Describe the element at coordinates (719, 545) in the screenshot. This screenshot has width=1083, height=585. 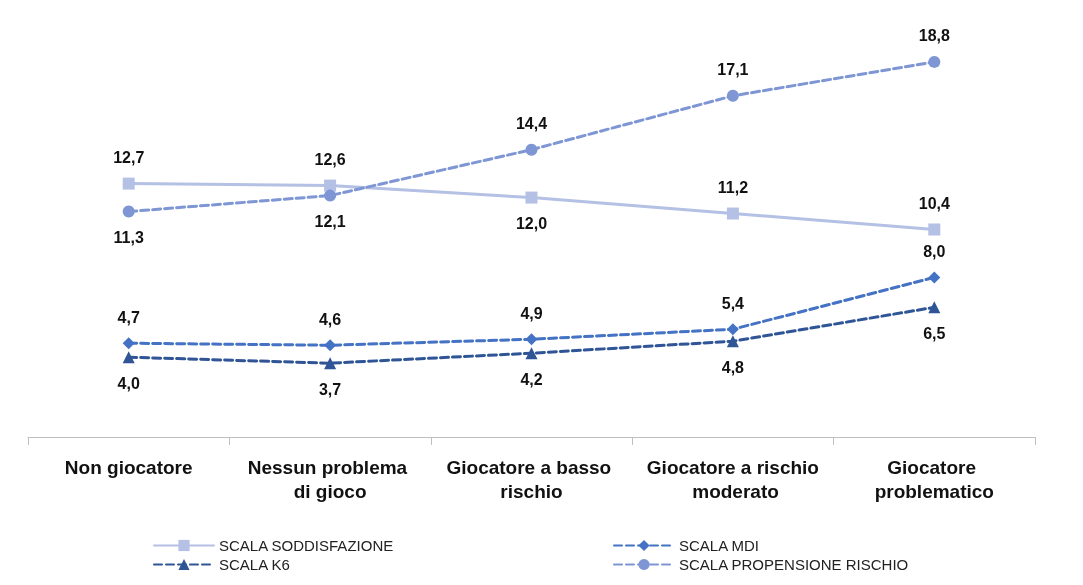
I see `legend-label: SCALA MDI` at that location.